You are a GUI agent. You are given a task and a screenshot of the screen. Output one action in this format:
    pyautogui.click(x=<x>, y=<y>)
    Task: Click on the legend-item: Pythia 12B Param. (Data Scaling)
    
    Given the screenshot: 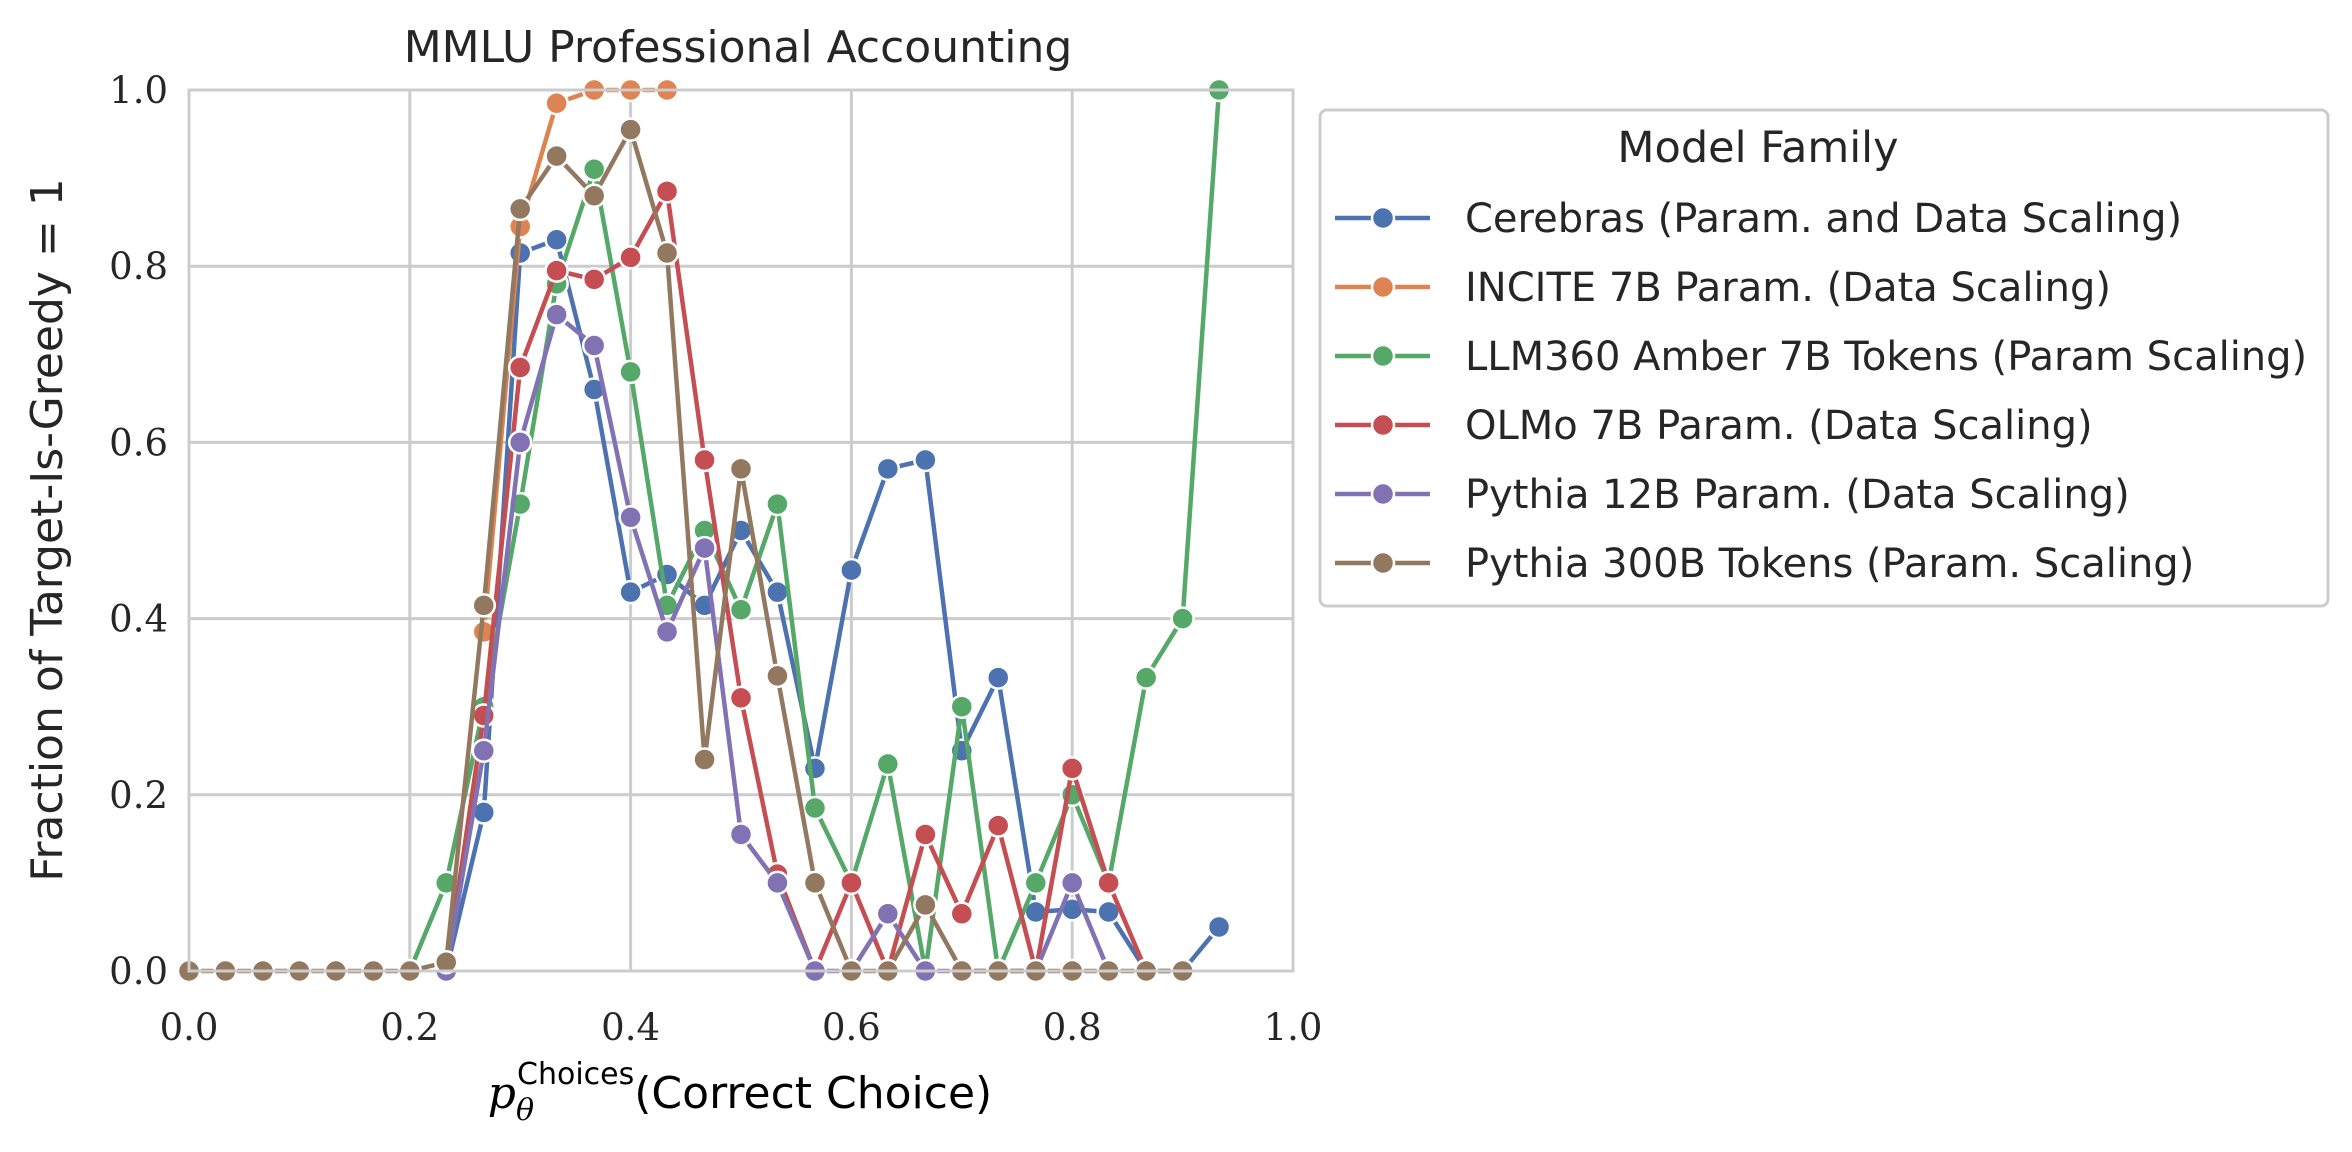 What is the action you would take?
    pyautogui.click(x=1732, y=495)
    